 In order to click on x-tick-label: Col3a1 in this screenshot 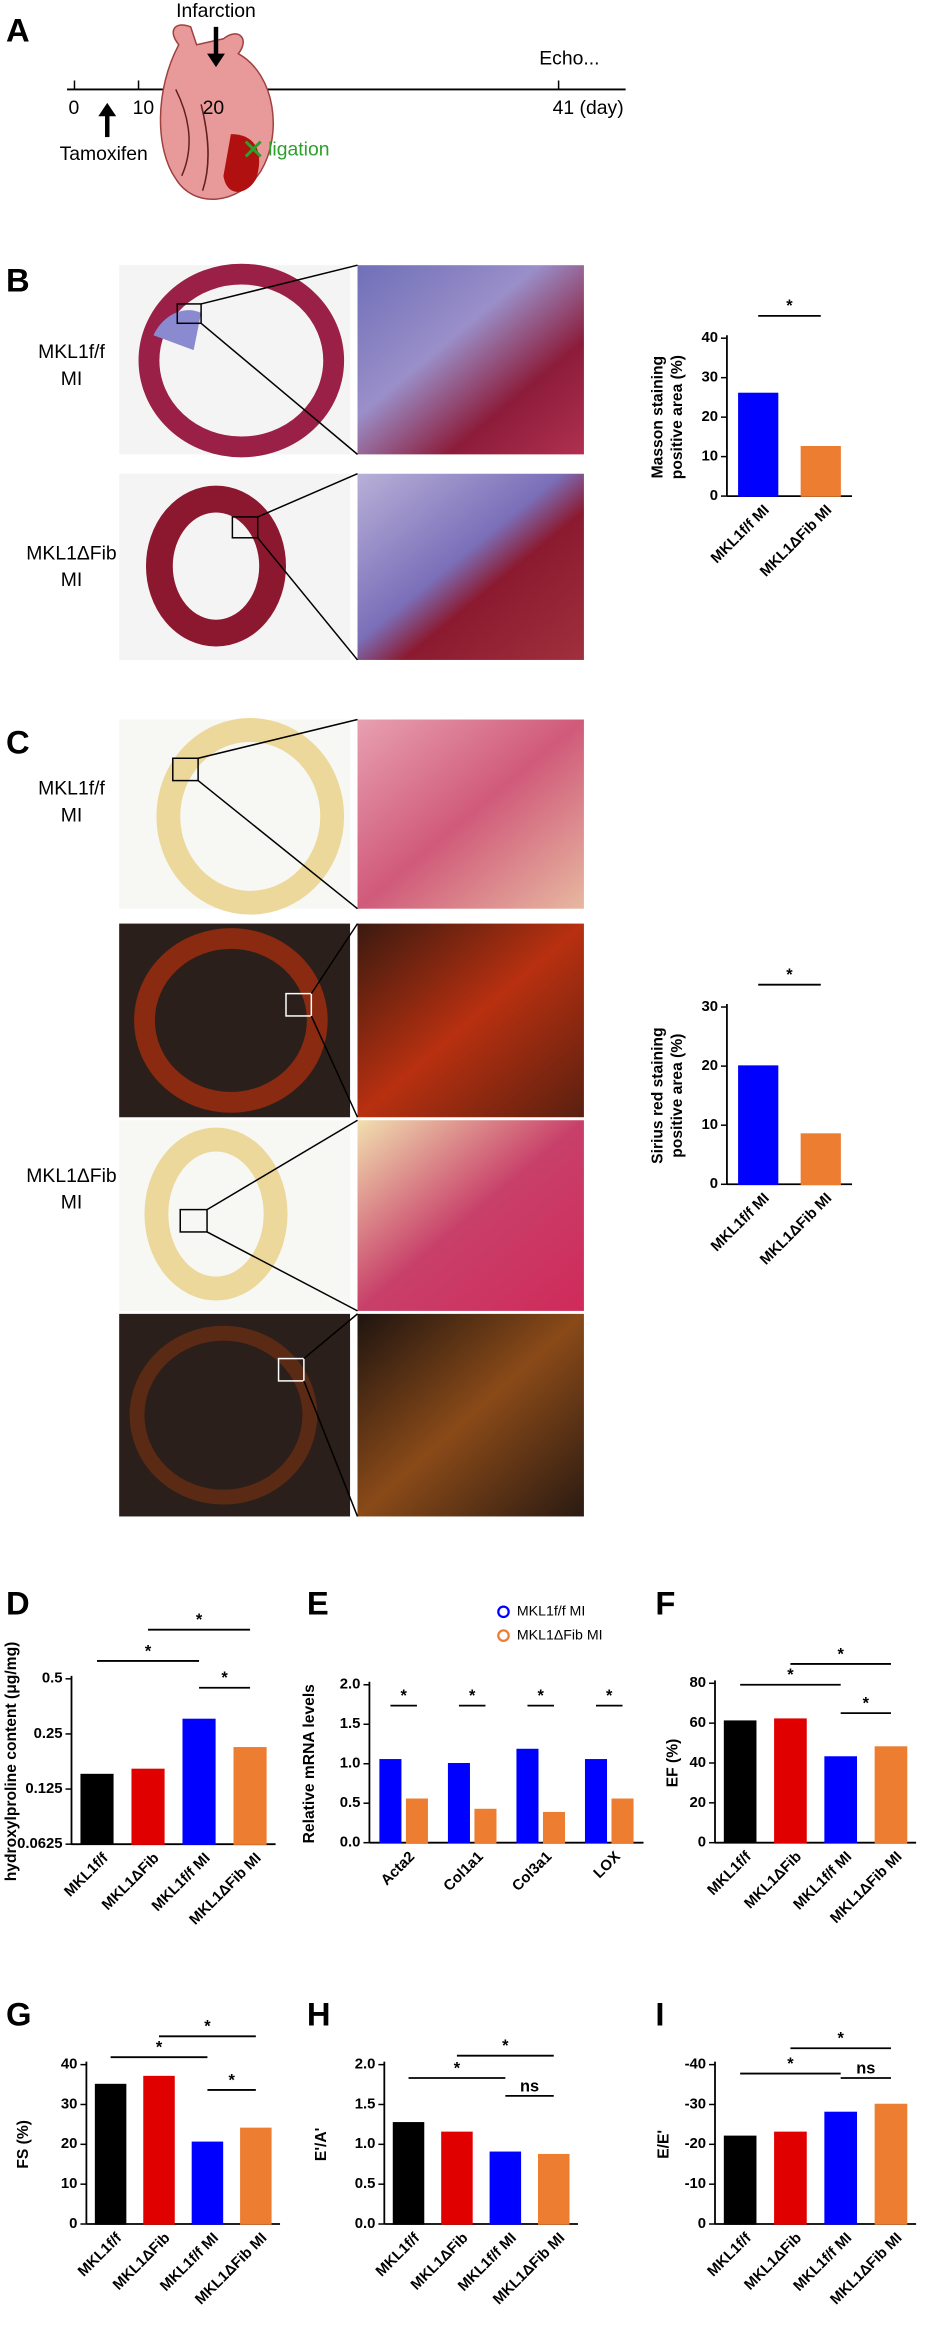, I will do `click(532, 1872)`.